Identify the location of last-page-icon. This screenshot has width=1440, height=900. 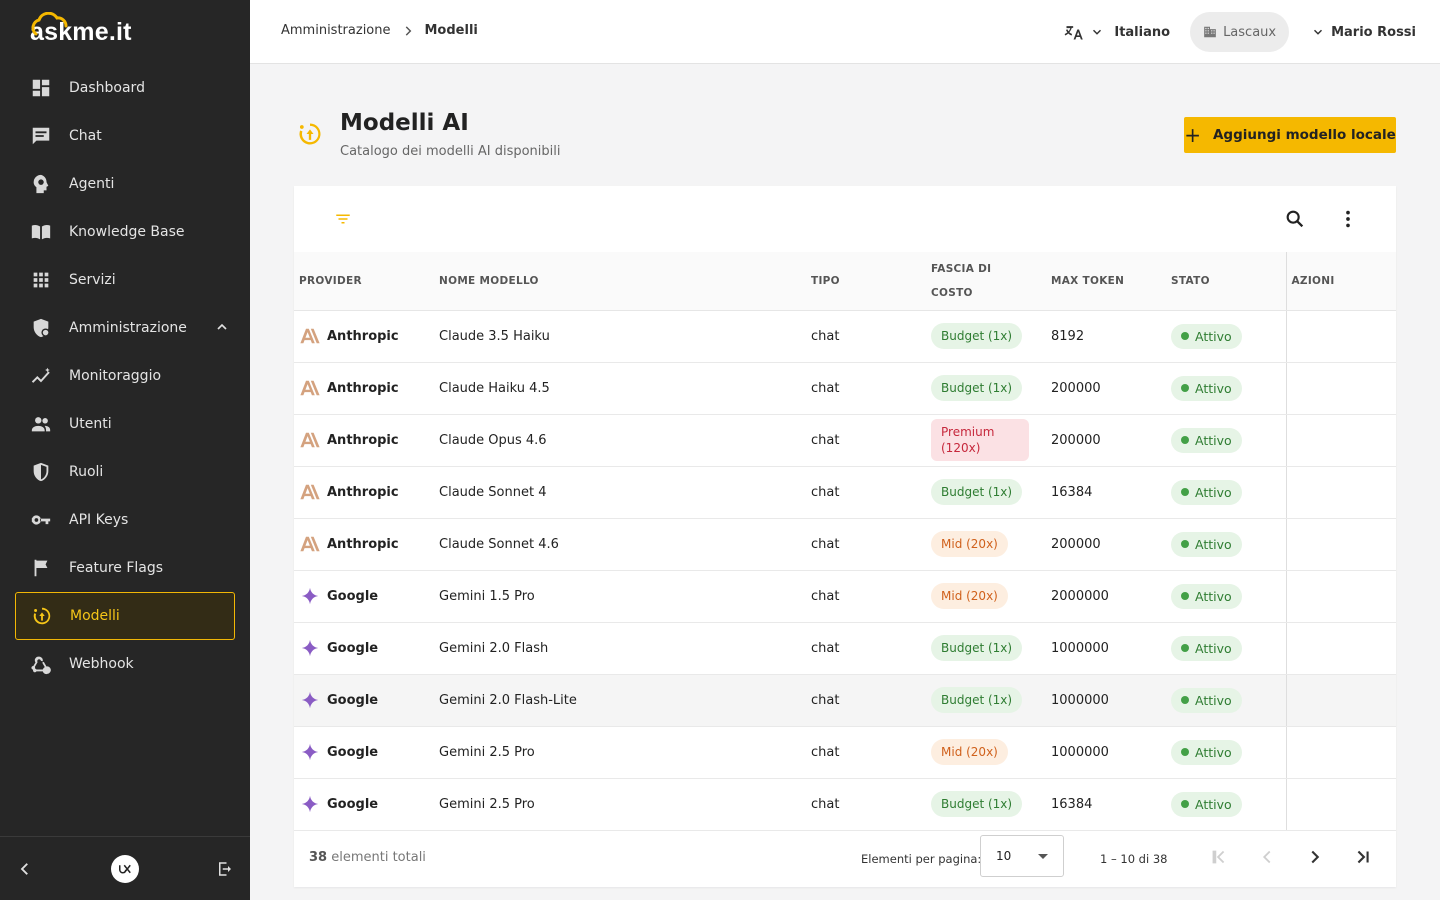
(1363, 859).